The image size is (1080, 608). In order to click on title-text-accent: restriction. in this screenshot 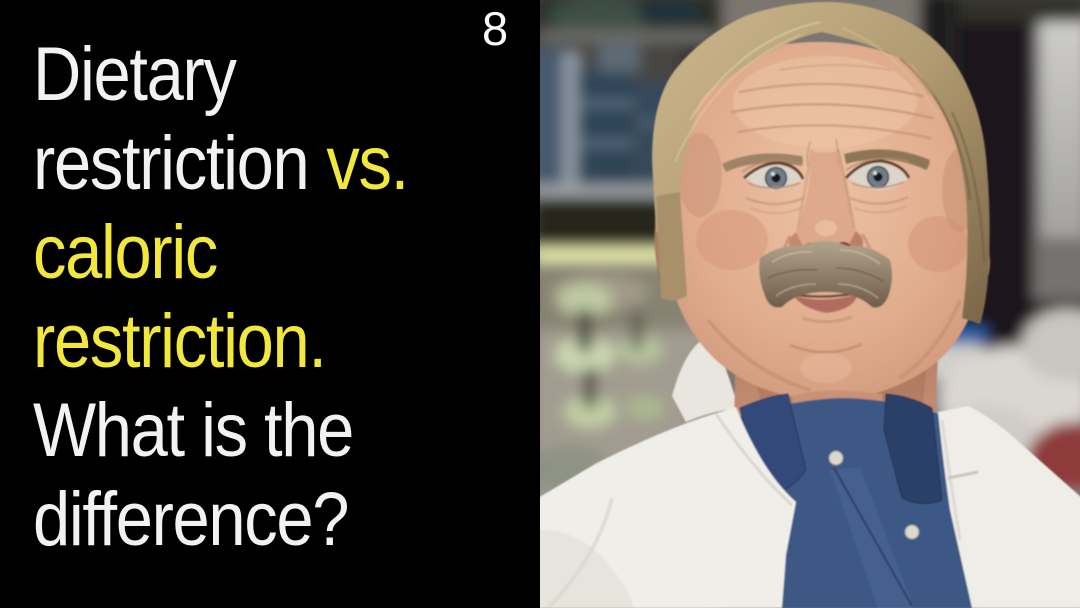, I will do `click(180, 341)`.